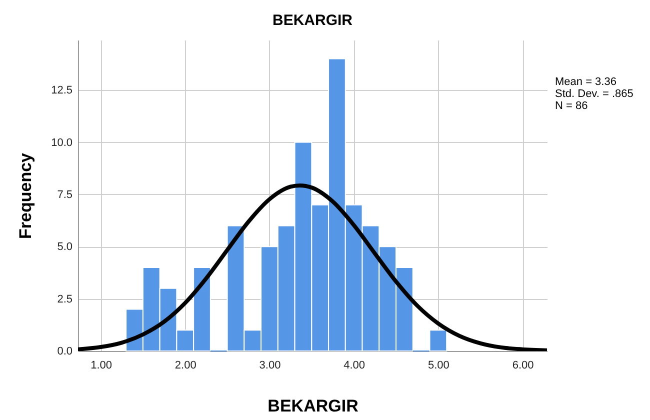 Image resolution: width=650 pixels, height=420 pixels. I want to click on x-tick-label: 4.00, so click(355, 366).